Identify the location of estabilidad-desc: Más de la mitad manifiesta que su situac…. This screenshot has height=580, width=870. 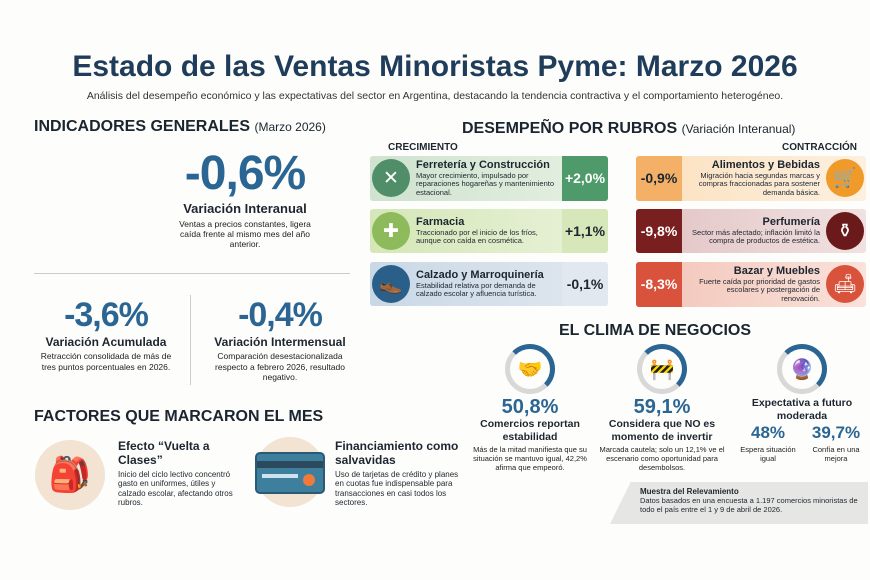
(530, 459).